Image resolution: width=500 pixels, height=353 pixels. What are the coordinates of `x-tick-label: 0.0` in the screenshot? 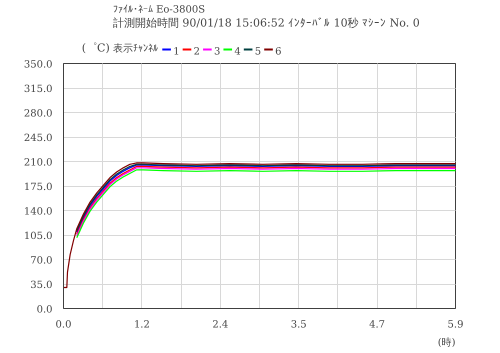 It's located at (64, 325).